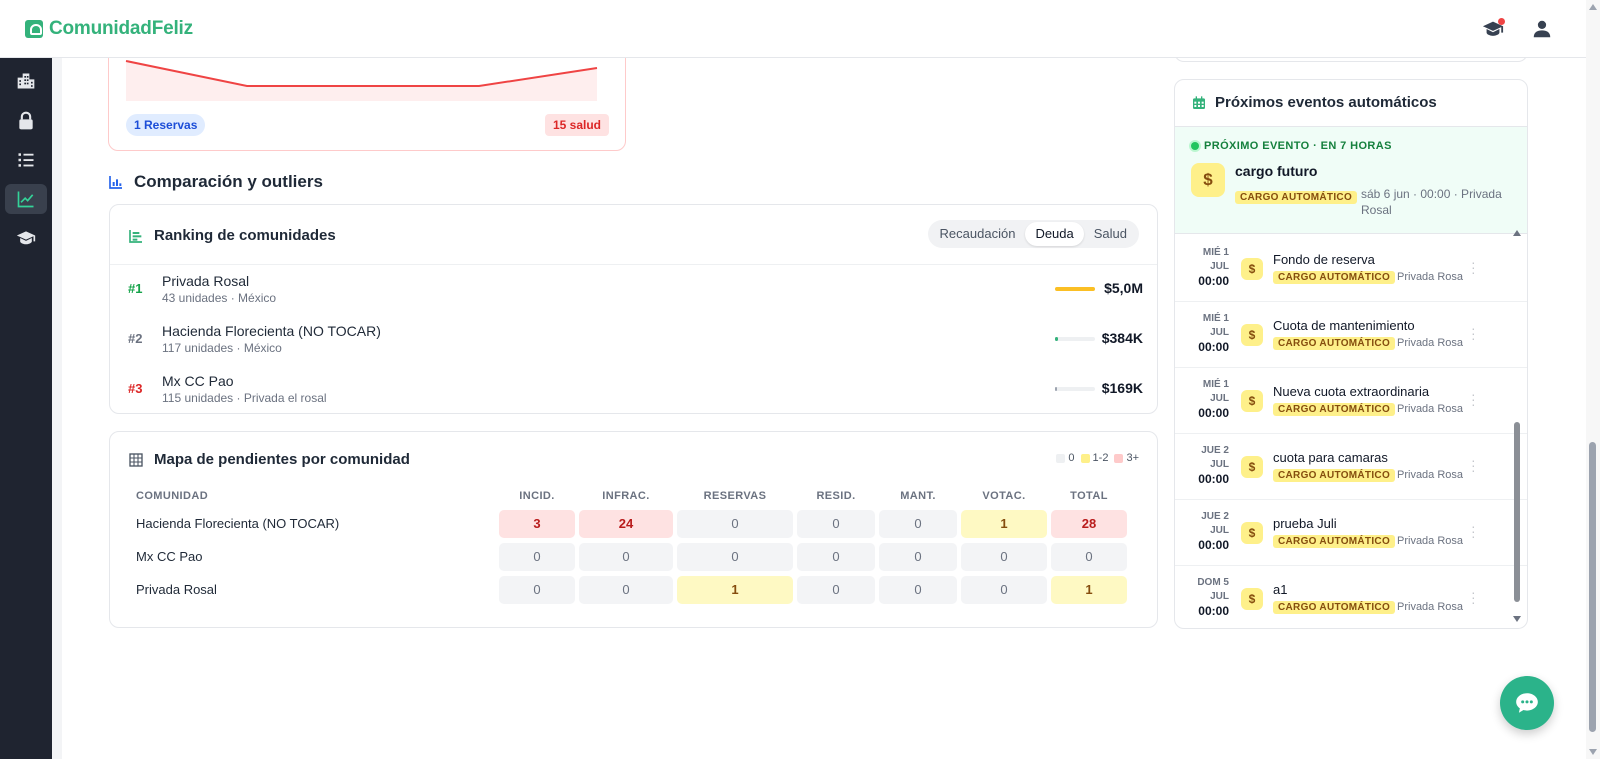  I want to click on event-time: 00:00, so click(1213, 479).